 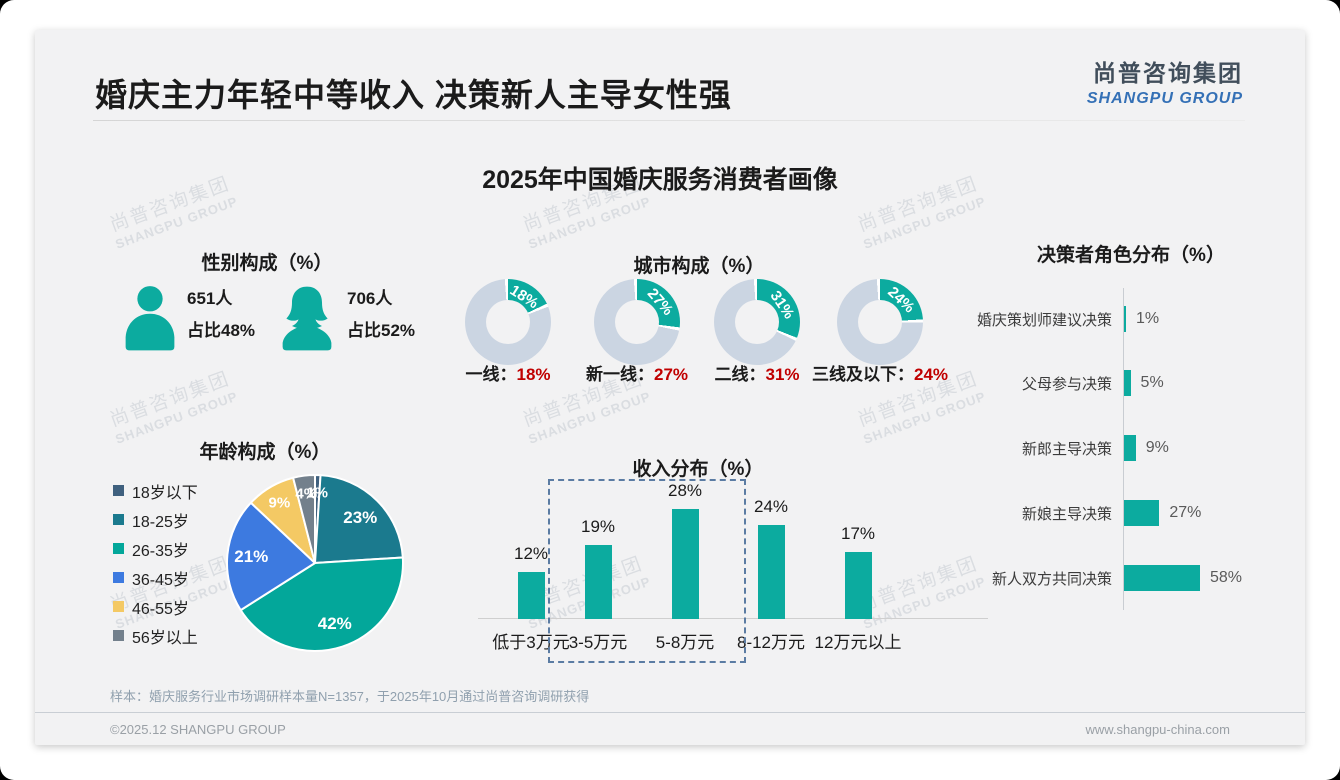 What do you see at coordinates (637, 372) in the screenshot?
I see `city-donut-caption: 新一线：27%` at bounding box center [637, 372].